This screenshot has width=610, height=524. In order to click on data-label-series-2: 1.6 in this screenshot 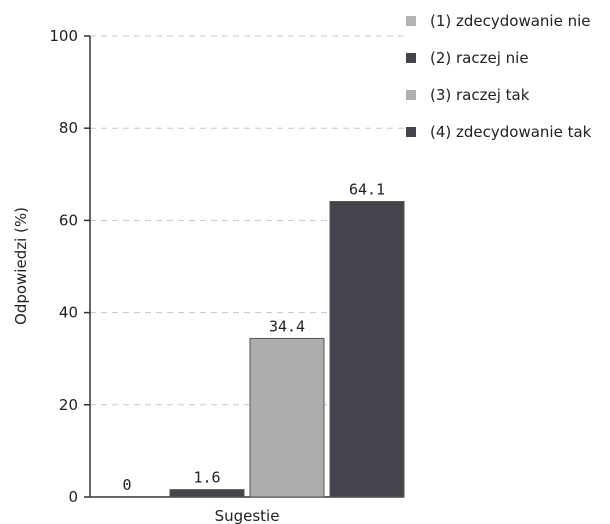, I will do `click(206, 478)`.